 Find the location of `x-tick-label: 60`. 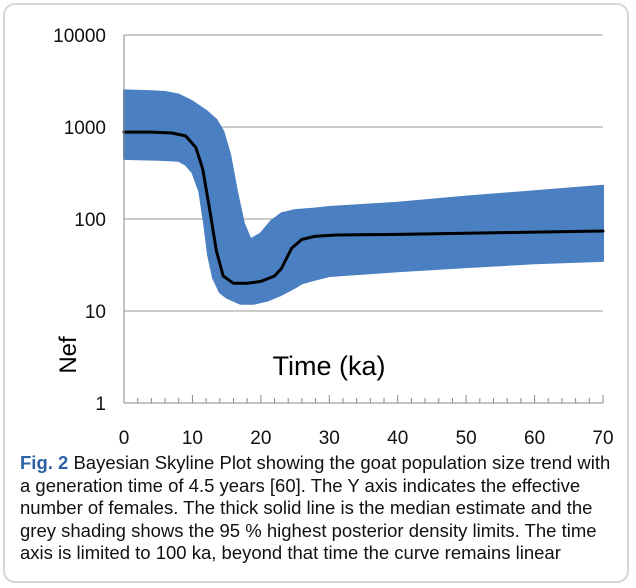

x-tick-label: 60 is located at coordinates (534, 436).